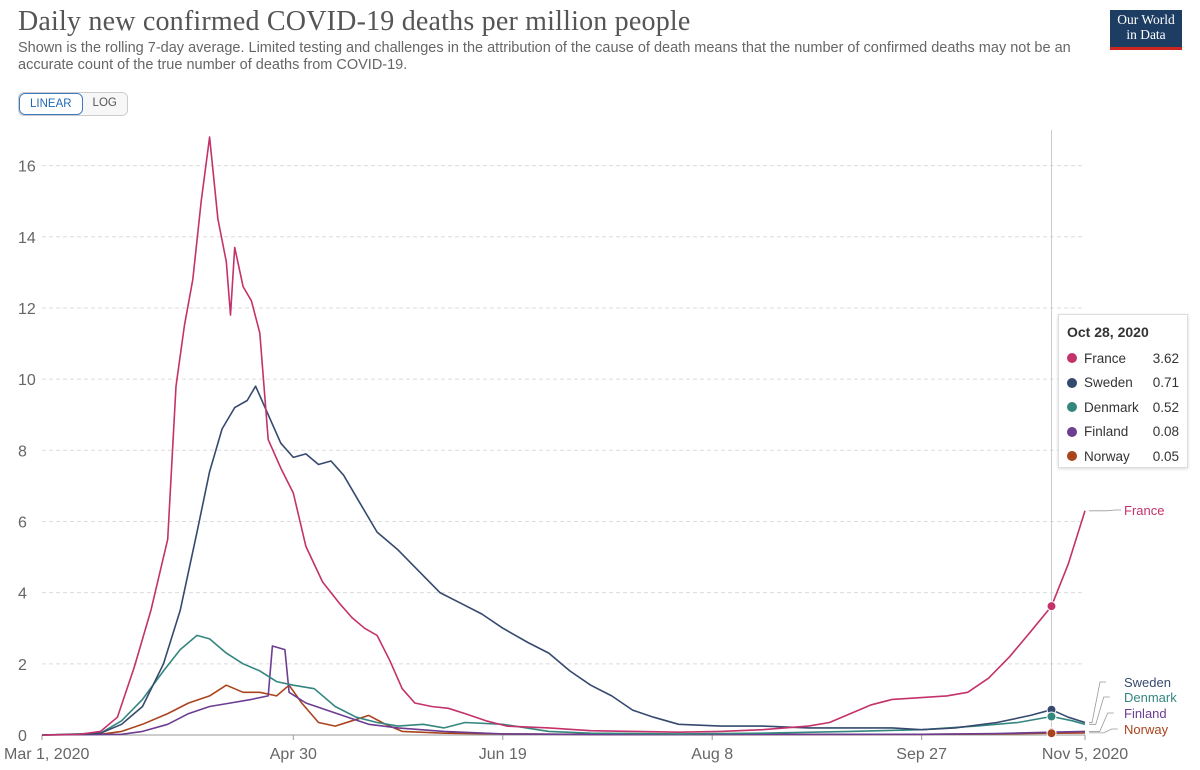  Describe the element at coordinates (1165, 432) in the screenshot. I see `tooltip-value: 0.08` at that location.